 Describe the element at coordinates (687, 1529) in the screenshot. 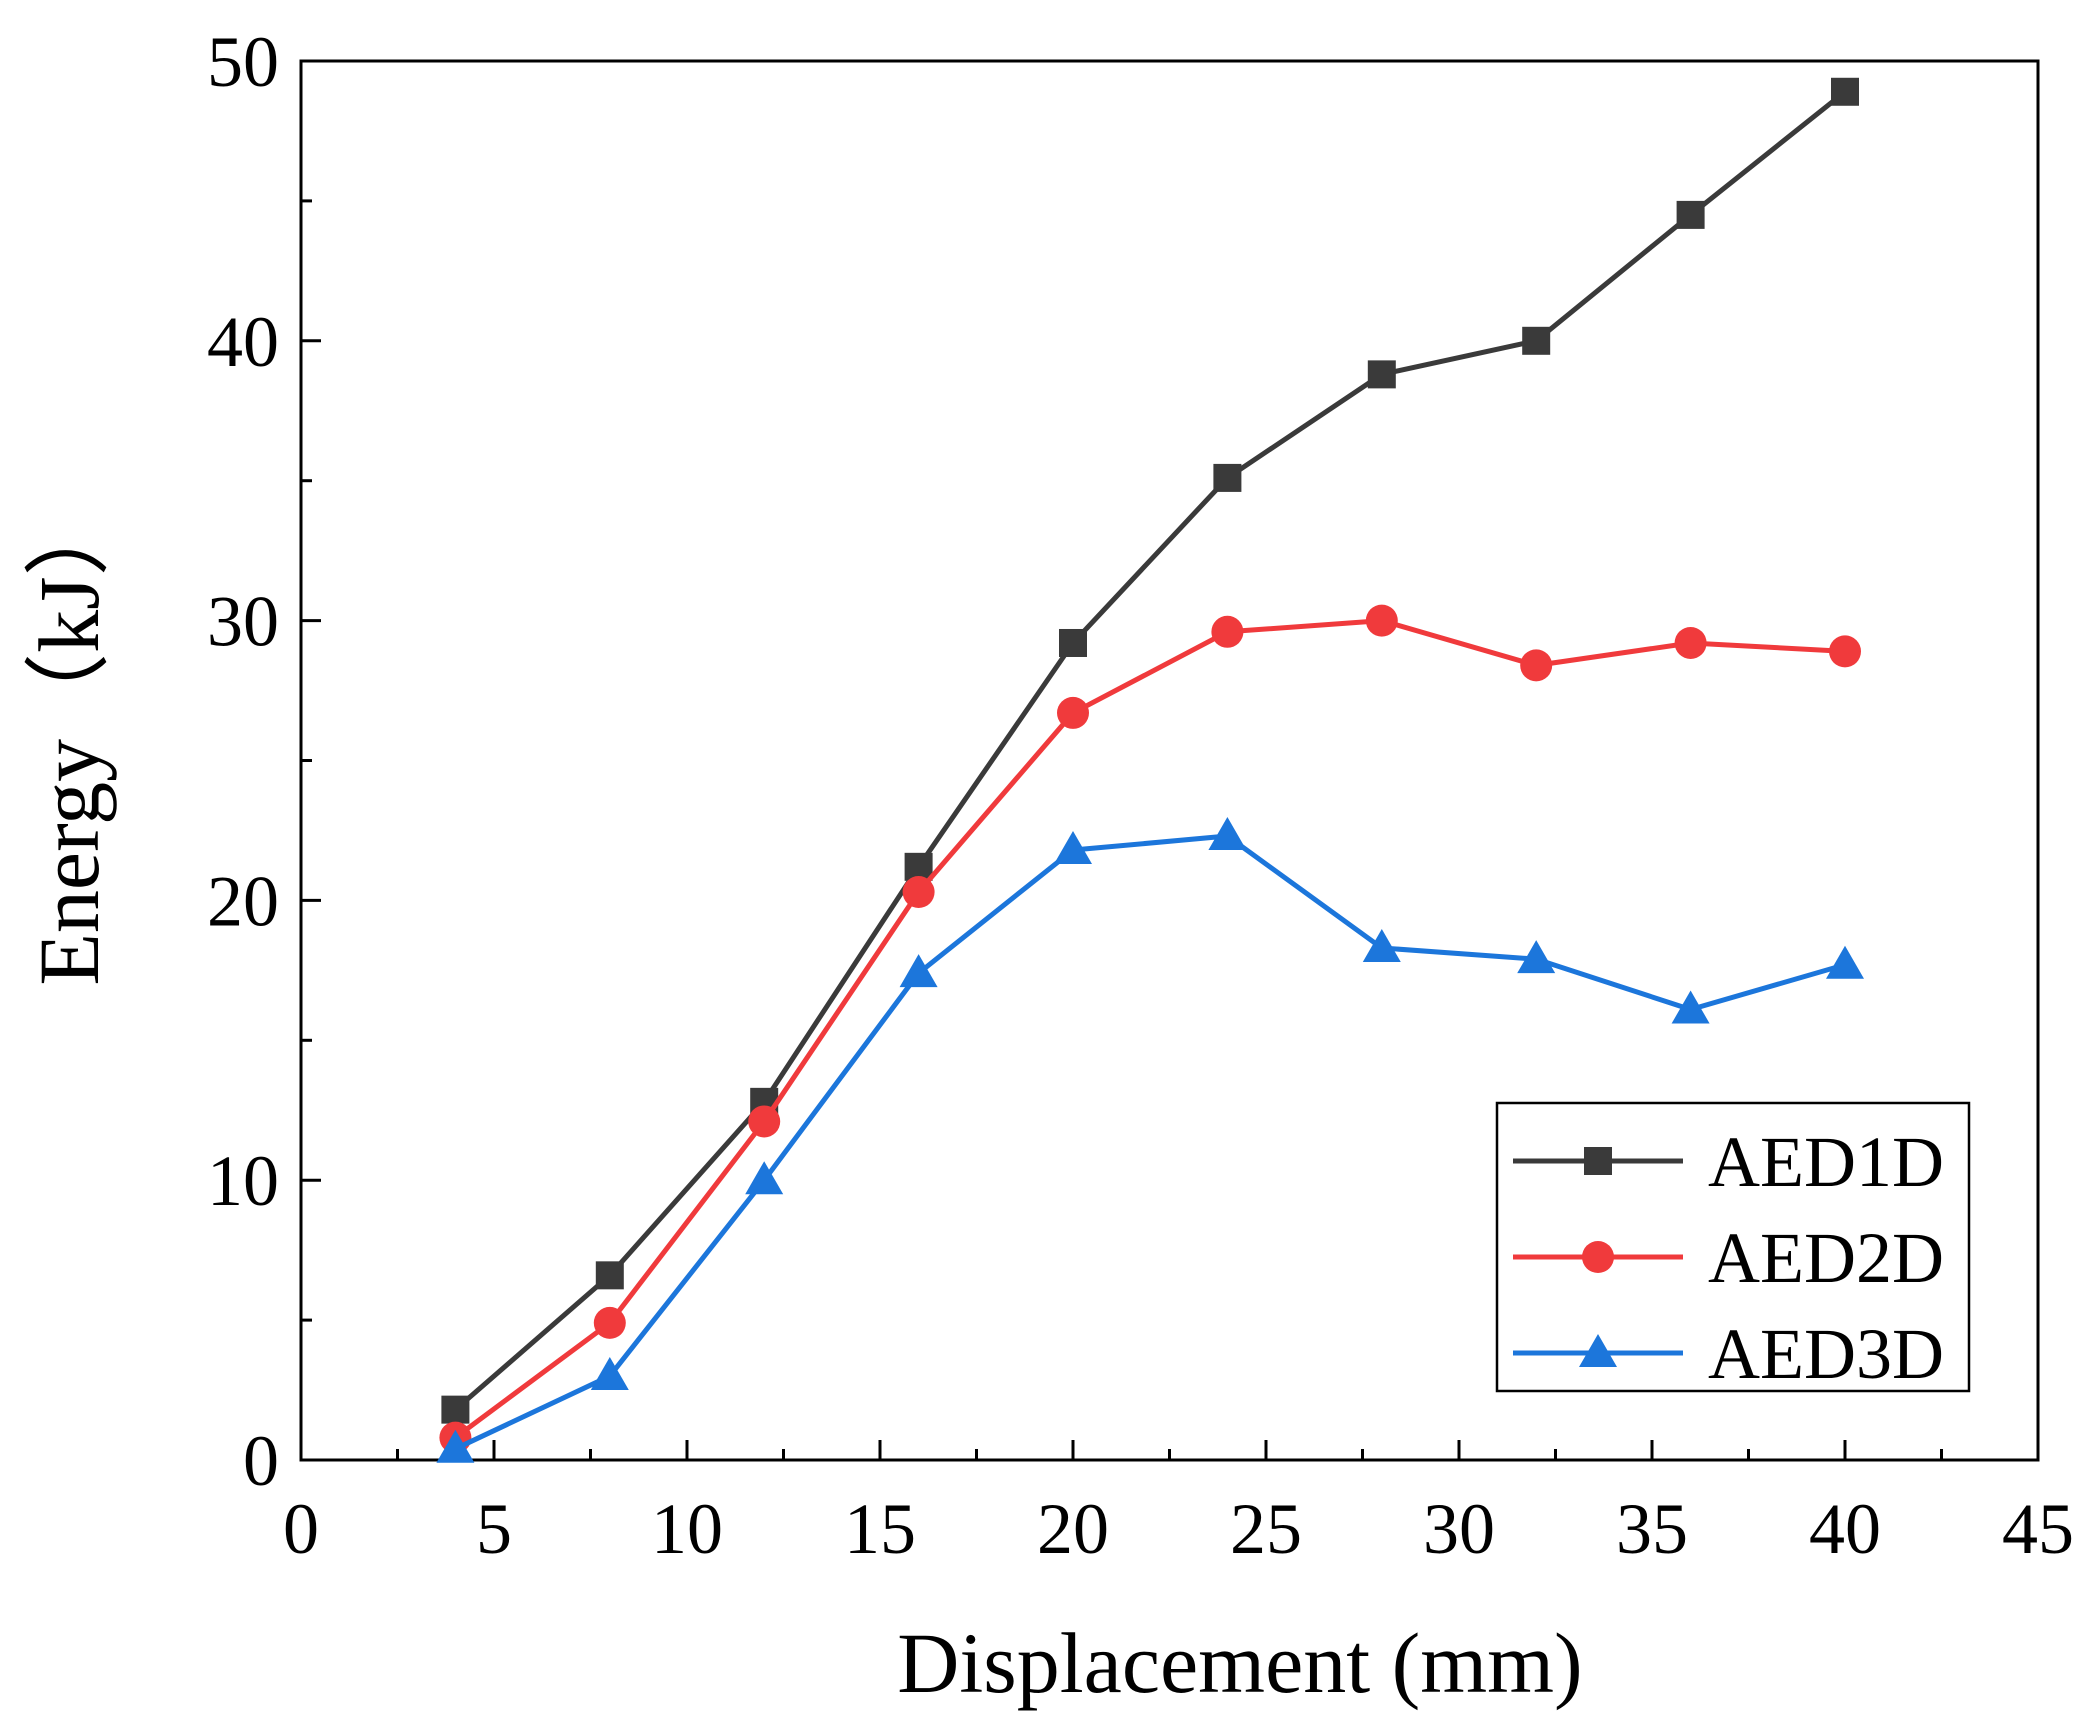

I see `x-tick-label: 10` at that location.